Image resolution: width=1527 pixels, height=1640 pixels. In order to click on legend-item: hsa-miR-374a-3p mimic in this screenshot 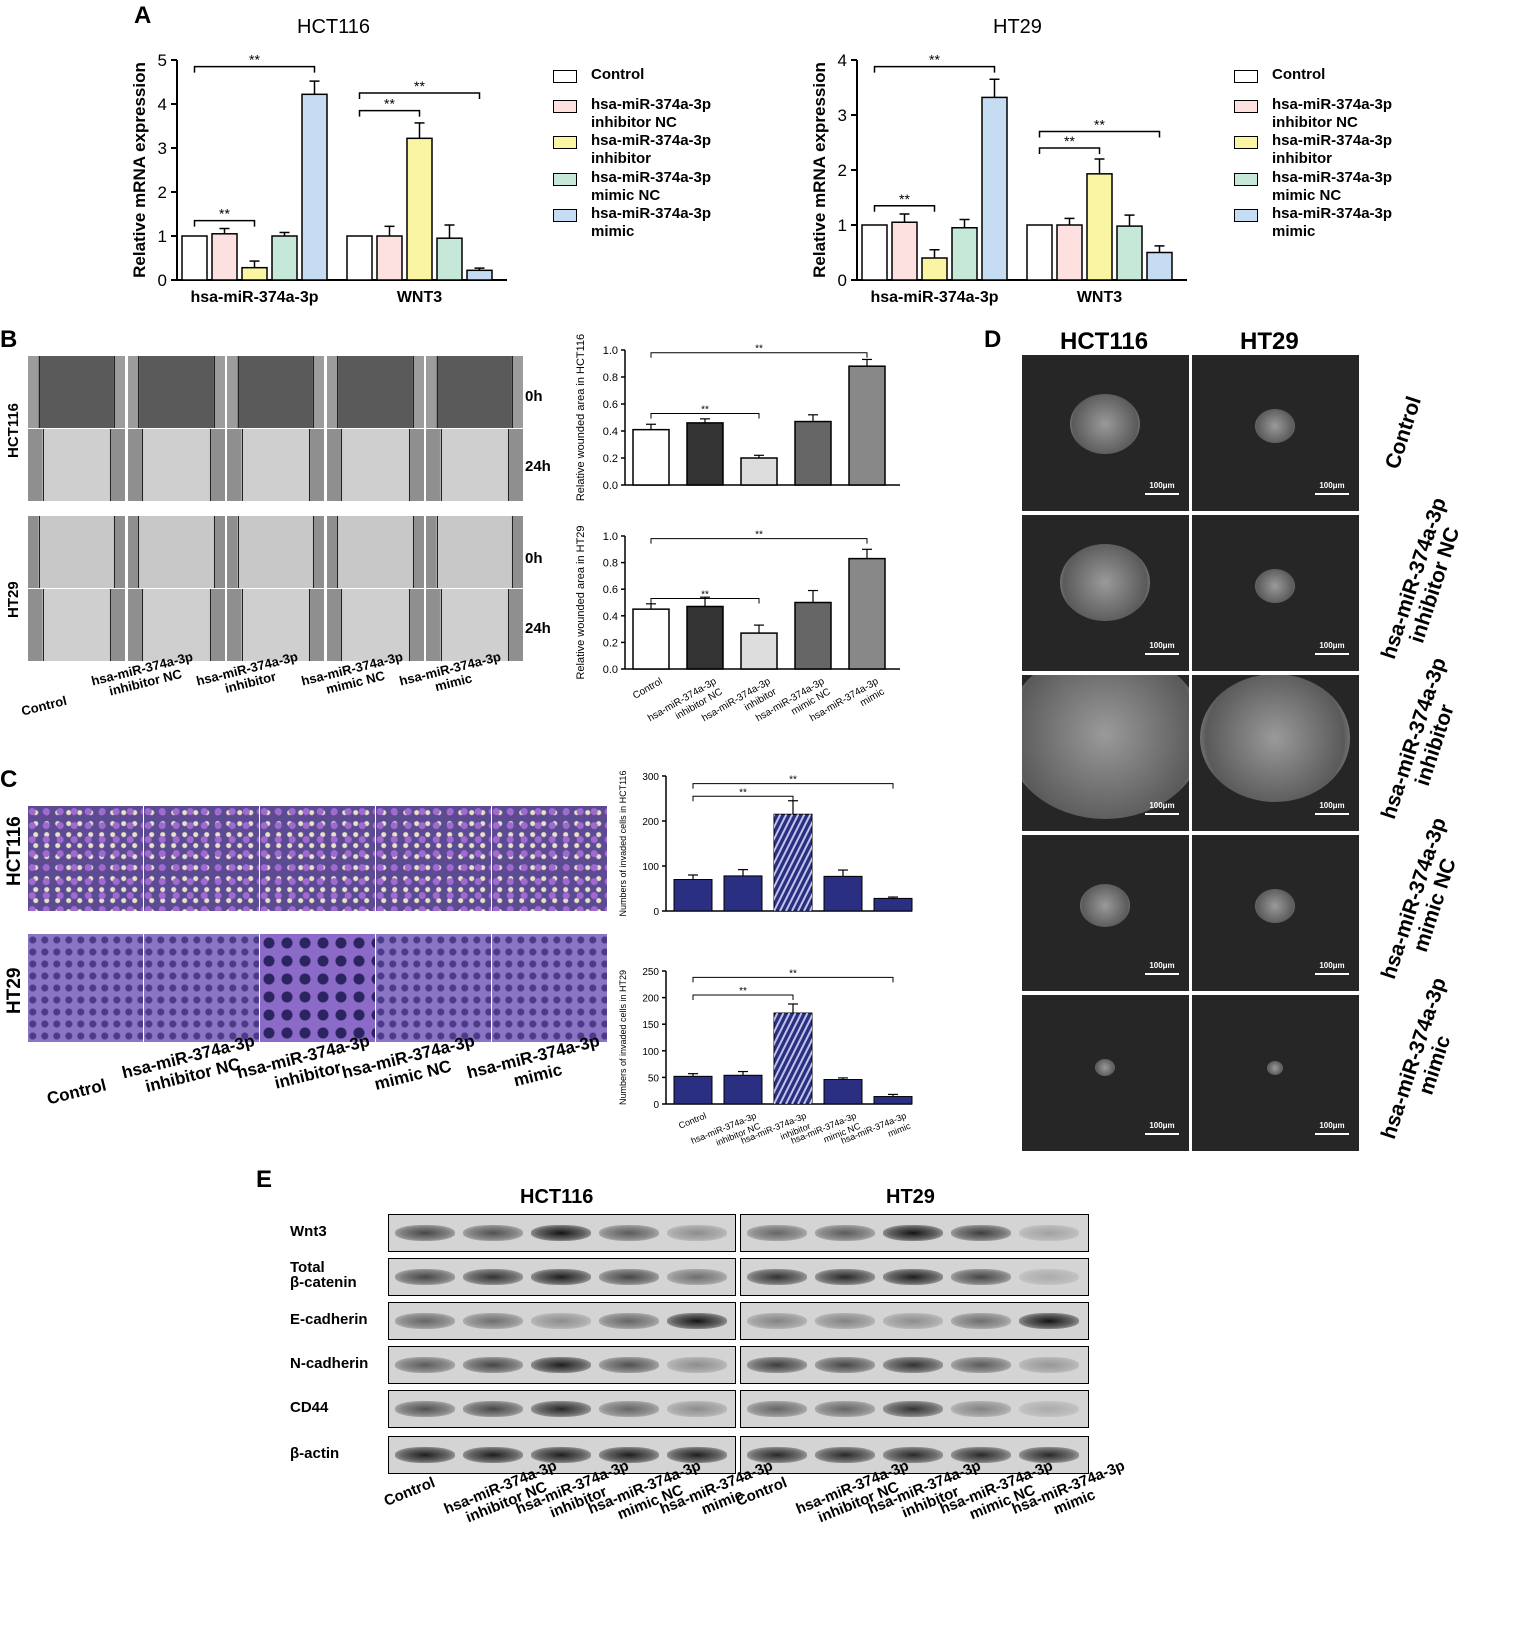, I will do `click(1313, 223)`.